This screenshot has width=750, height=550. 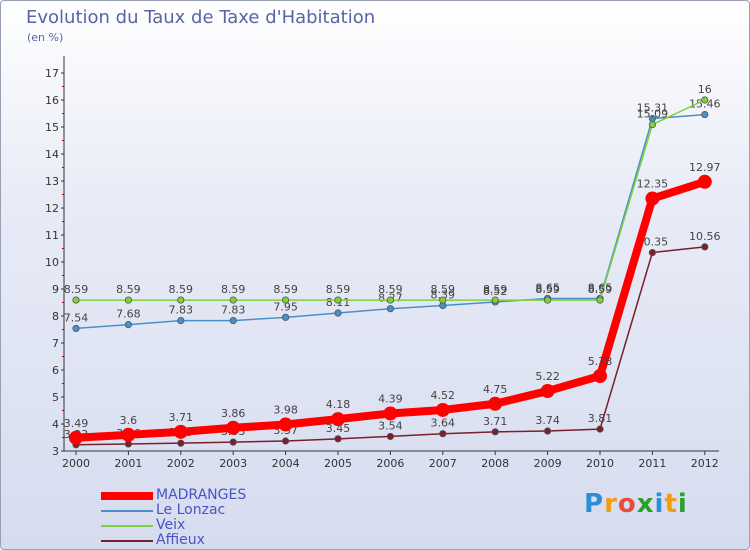 I want to click on data-label: 15.46, so click(x=705, y=104).